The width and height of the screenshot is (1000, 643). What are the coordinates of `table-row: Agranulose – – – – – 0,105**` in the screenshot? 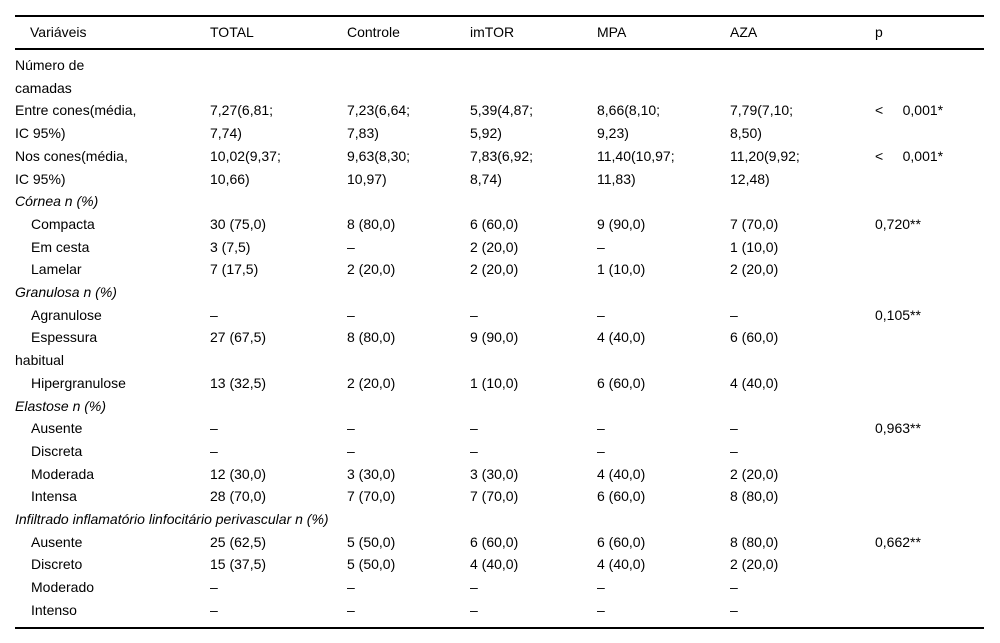 It's located at (499, 315).